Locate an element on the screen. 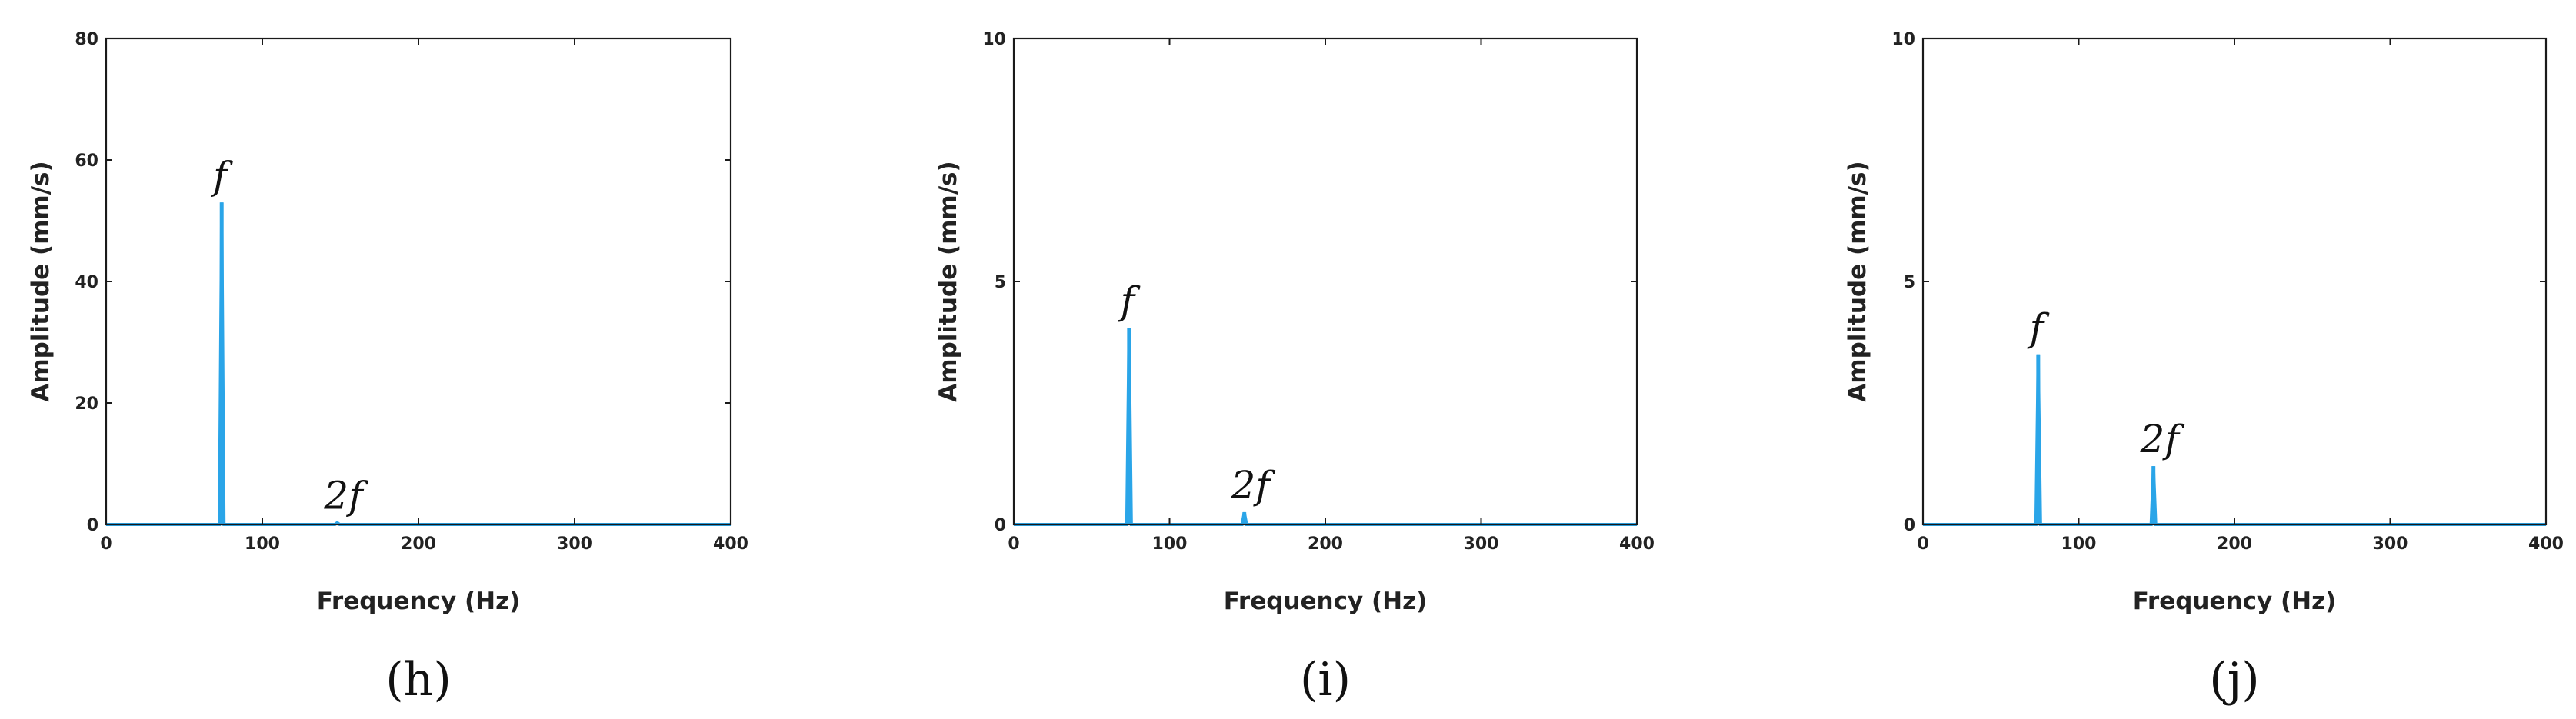 This screenshot has width=2576, height=719. y-tick-label: 60 is located at coordinates (86, 161).